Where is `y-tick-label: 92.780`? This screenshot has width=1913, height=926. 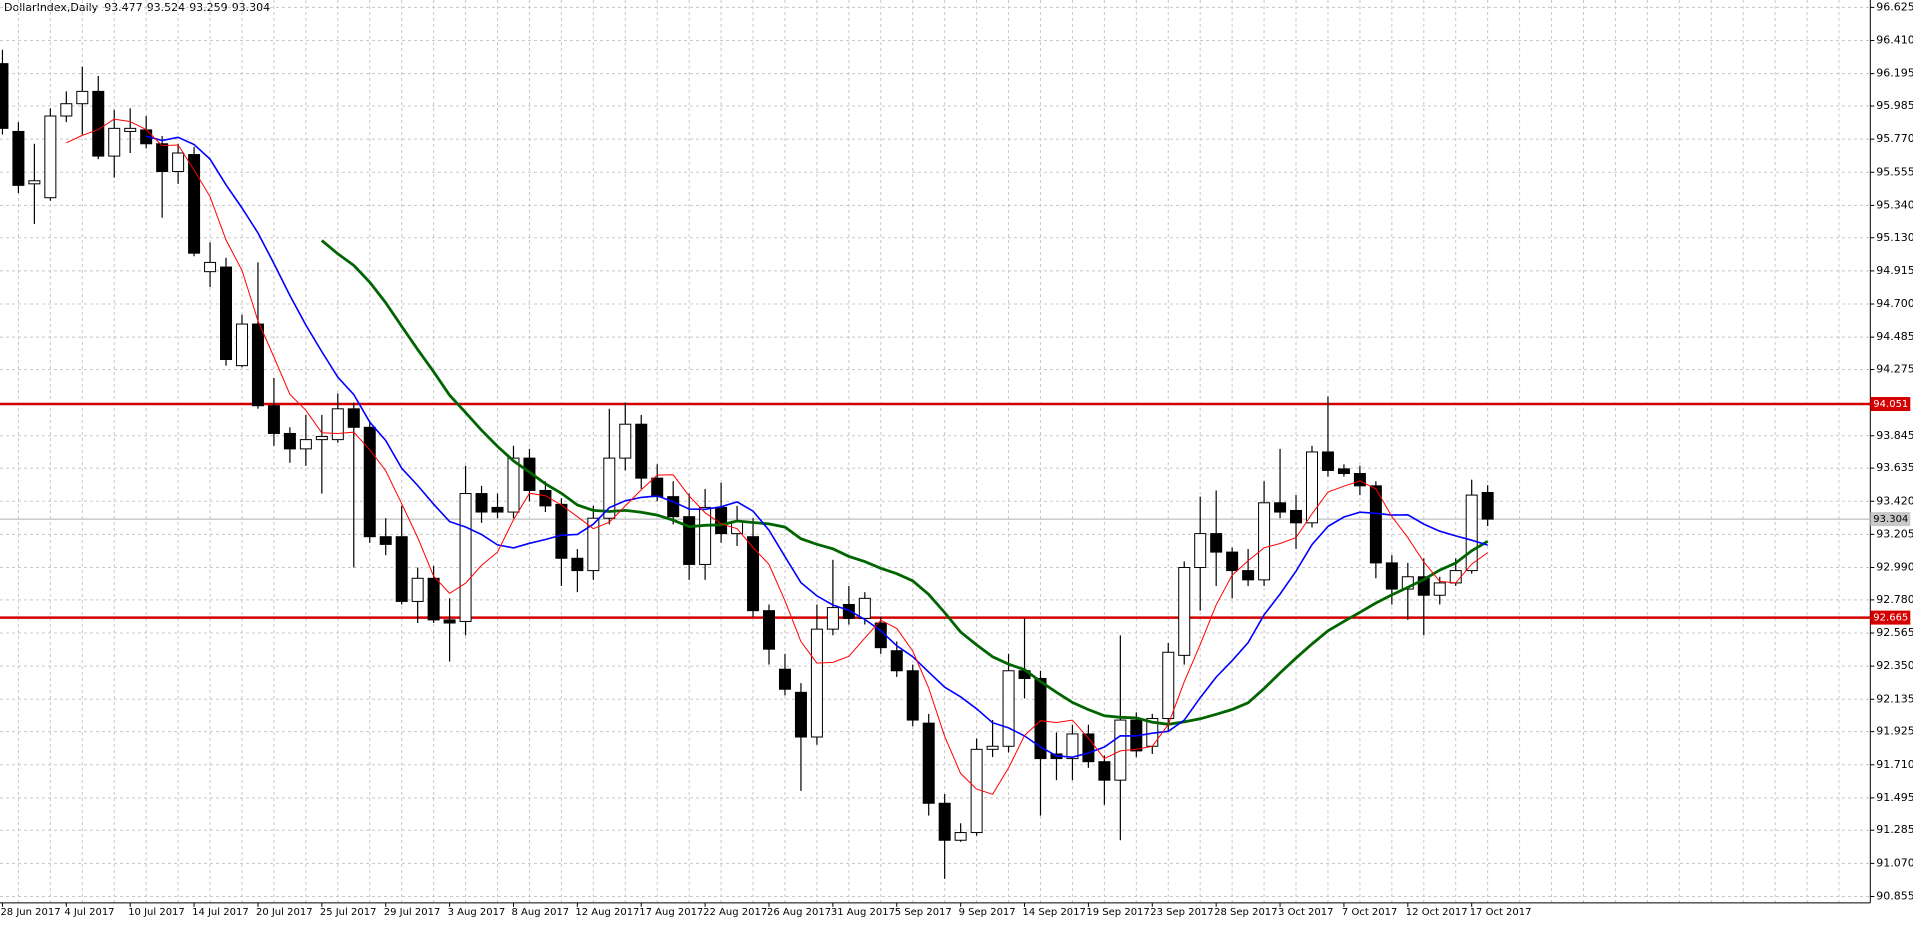 y-tick-label: 92.780 is located at coordinates (1894, 599).